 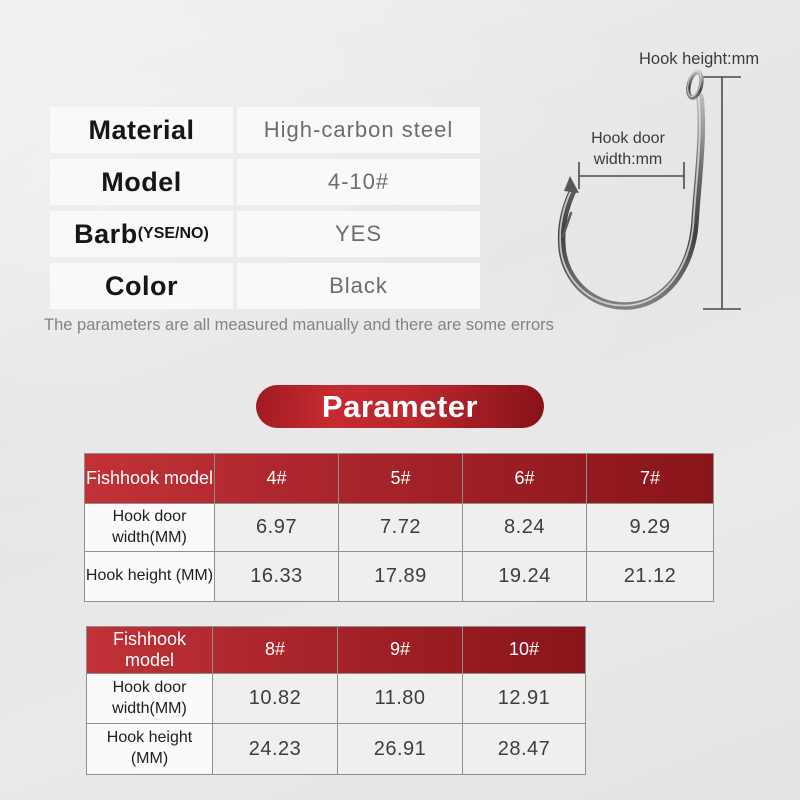 I want to click on spec-value-material: High-carbon steel, so click(x=358, y=130).